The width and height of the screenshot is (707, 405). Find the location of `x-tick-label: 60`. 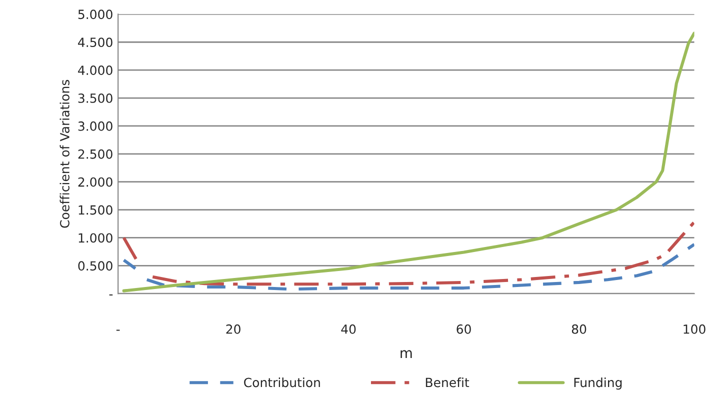

x-tick-label: 60 is located at coordinates (463, 329).